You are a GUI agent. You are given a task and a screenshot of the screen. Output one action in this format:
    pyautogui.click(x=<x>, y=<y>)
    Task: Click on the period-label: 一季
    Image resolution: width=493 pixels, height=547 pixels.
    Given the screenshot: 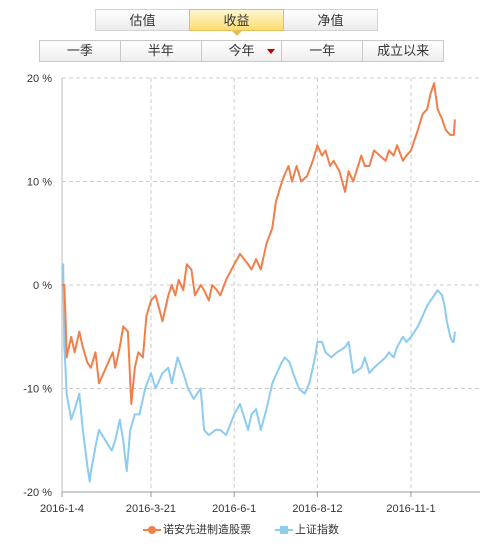 What is the action you would take?
    pyautogui.click(x=79, y=50)
    